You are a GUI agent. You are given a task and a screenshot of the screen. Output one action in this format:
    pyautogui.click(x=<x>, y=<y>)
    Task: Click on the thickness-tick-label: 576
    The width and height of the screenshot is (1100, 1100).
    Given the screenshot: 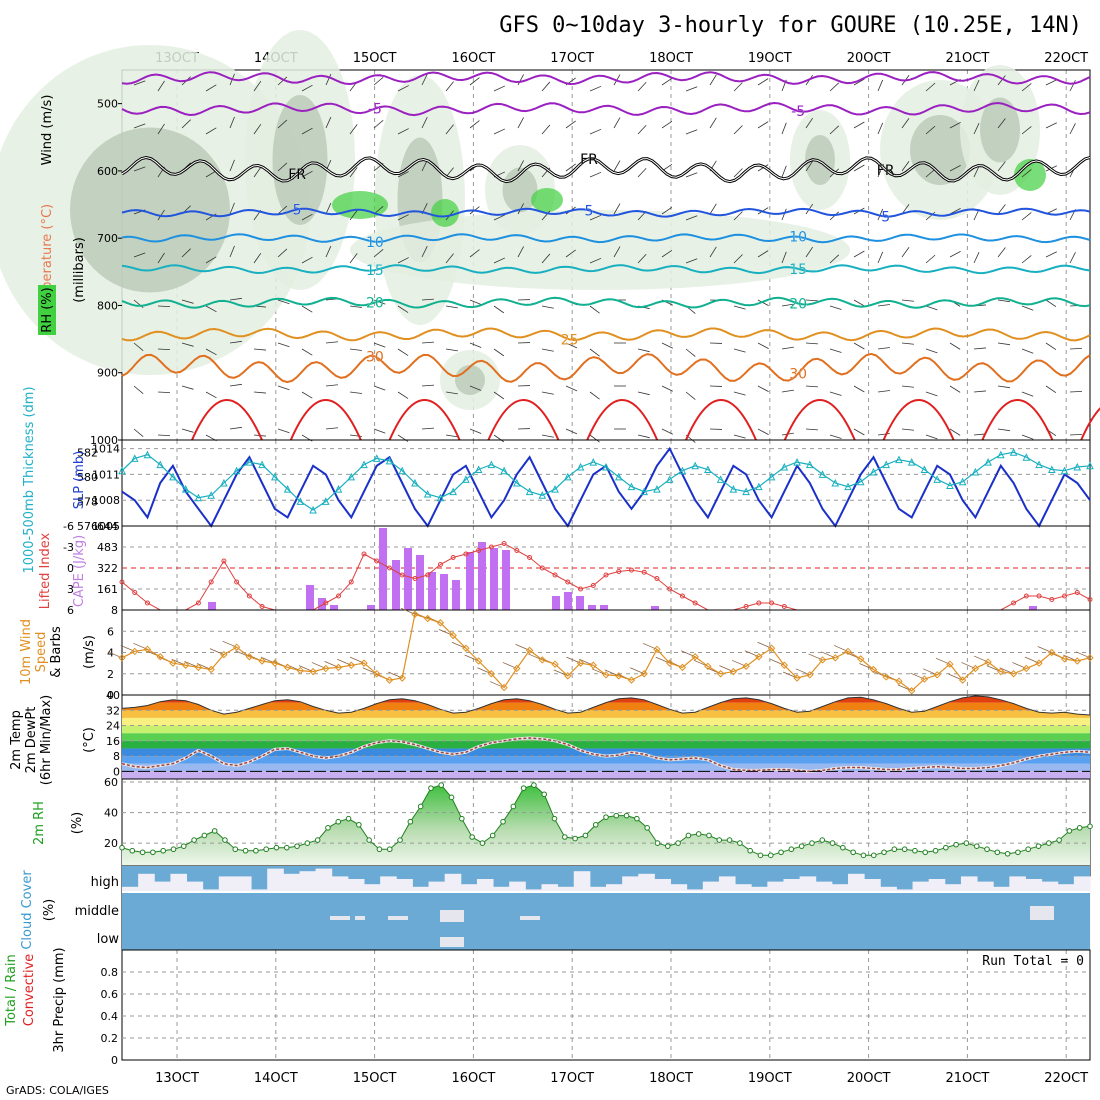 What is the action you would take?
    pyautogui.click(x=87, y=526)
    